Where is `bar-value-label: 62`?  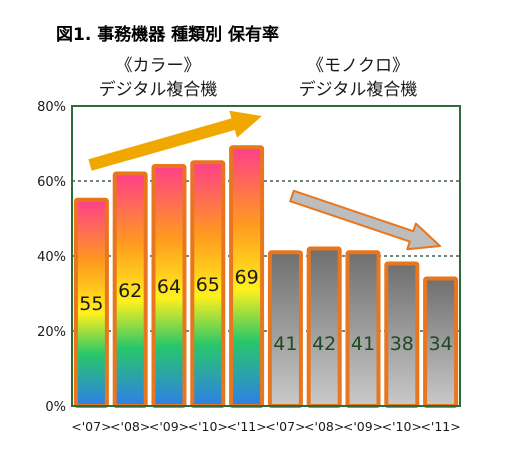 bar-value-label: 62 is located at coordinates (130, 291).